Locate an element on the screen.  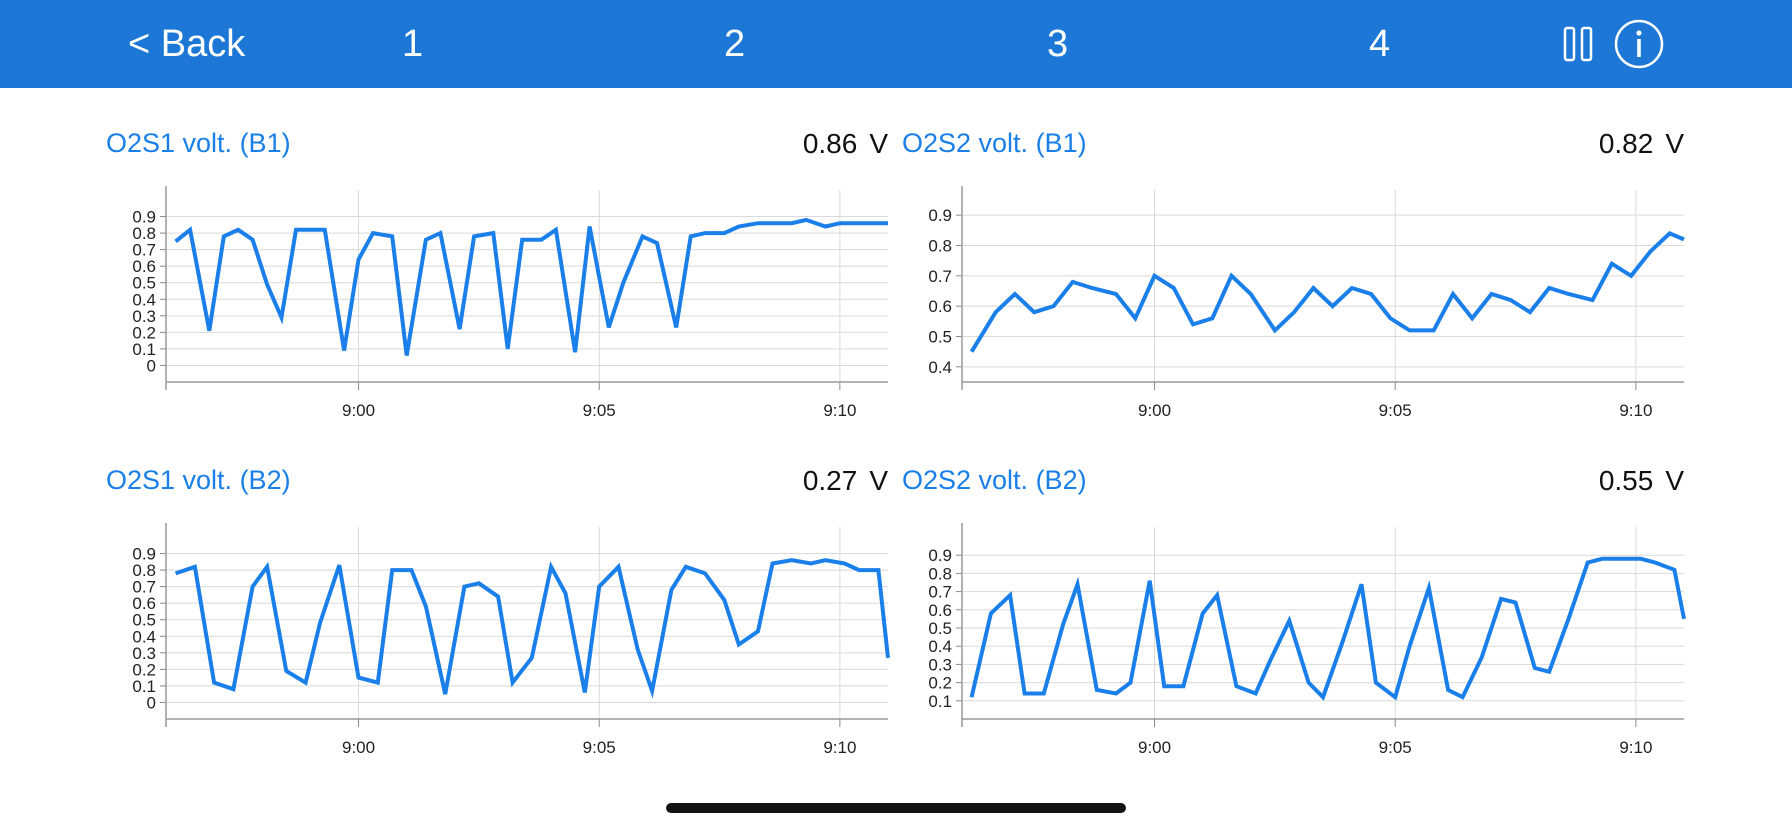
top-nav-bar: < Back 1 2 3 4 is located at coordinates (896, 44).